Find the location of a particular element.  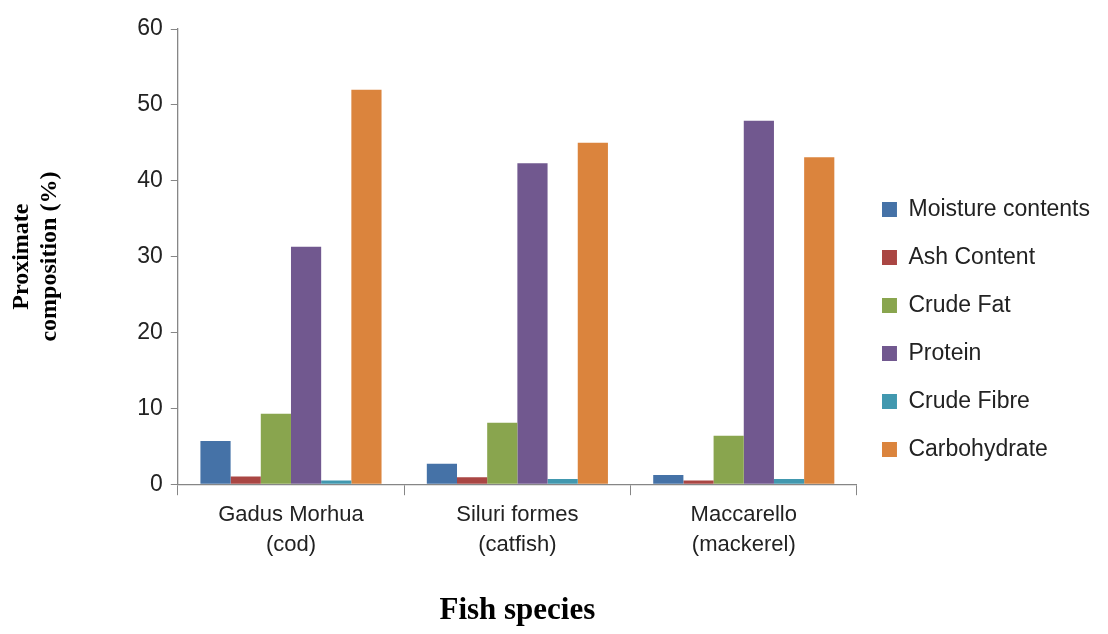

legend-label: Ash Content is located at coordinates (972, 255).